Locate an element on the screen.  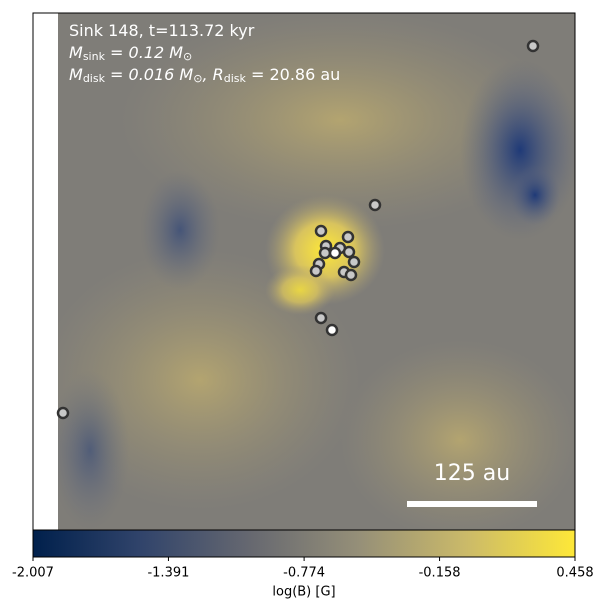
title-line: Mdisk = 0.016 M⊙, Rdisk = 20.86 au is located at coordinates (204, 75).